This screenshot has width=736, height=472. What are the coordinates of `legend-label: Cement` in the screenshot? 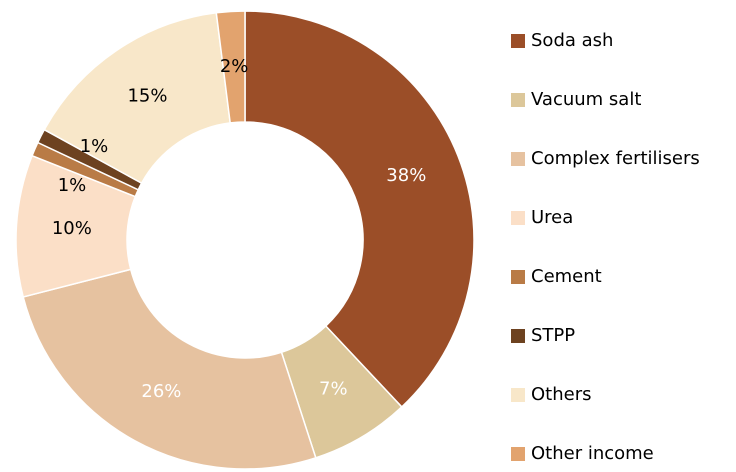 It's located at (566, 276).